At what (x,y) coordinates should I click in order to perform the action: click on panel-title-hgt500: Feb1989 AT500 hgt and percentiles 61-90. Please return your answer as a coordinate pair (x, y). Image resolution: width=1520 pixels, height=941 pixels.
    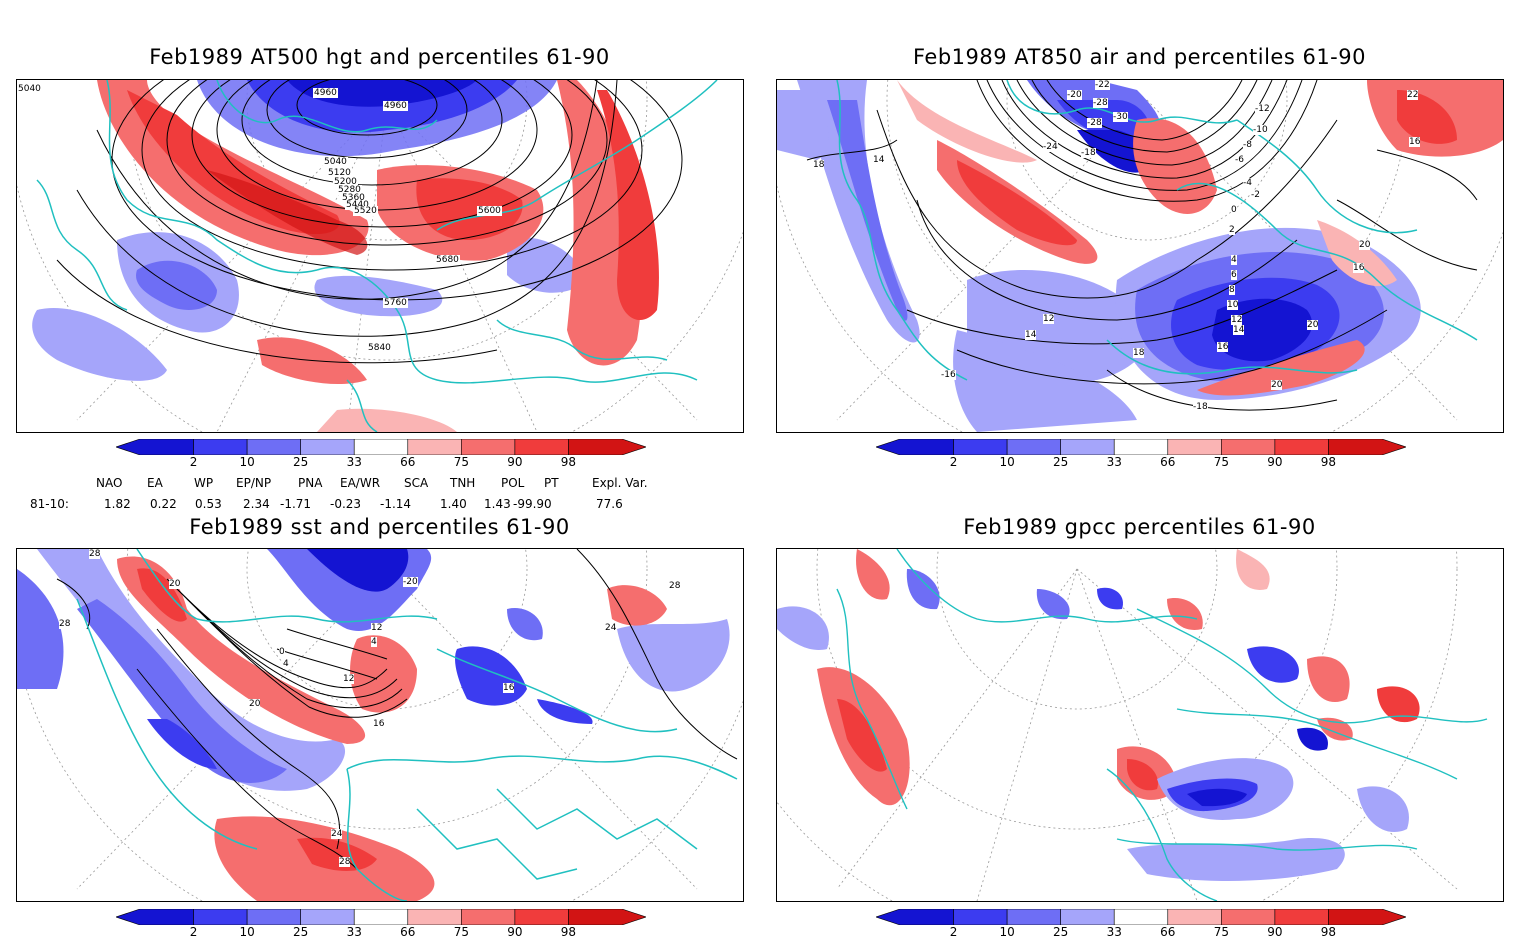
    Looking at the image, I should click on (379, 57).